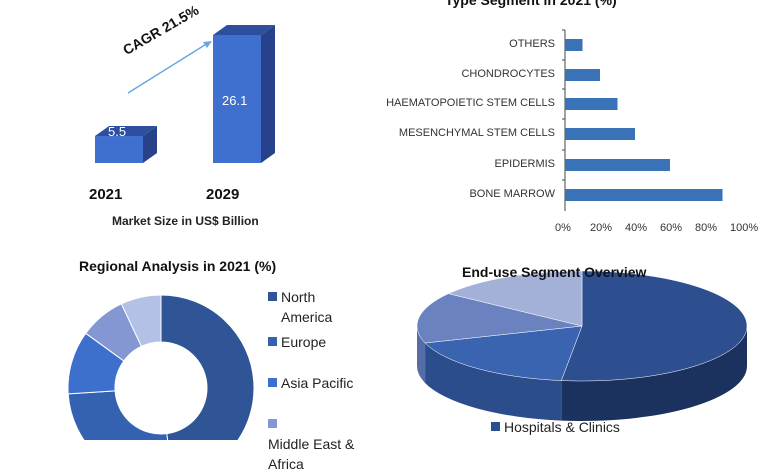 This screenshot has height=474, width=780. What do you see at coordinates (562, 427) in the screenshot?
I see `legend-label: Hospitals & Clinics` at bounding box center [562, 427].